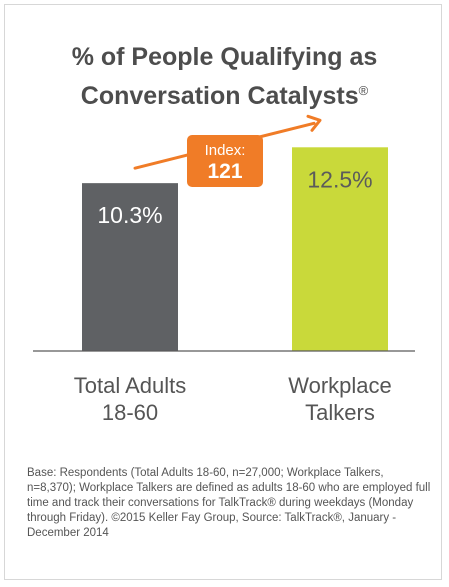 This screenshot has height=587, width=449. I want to click on index-callout-value: 121, so click(224, 171).